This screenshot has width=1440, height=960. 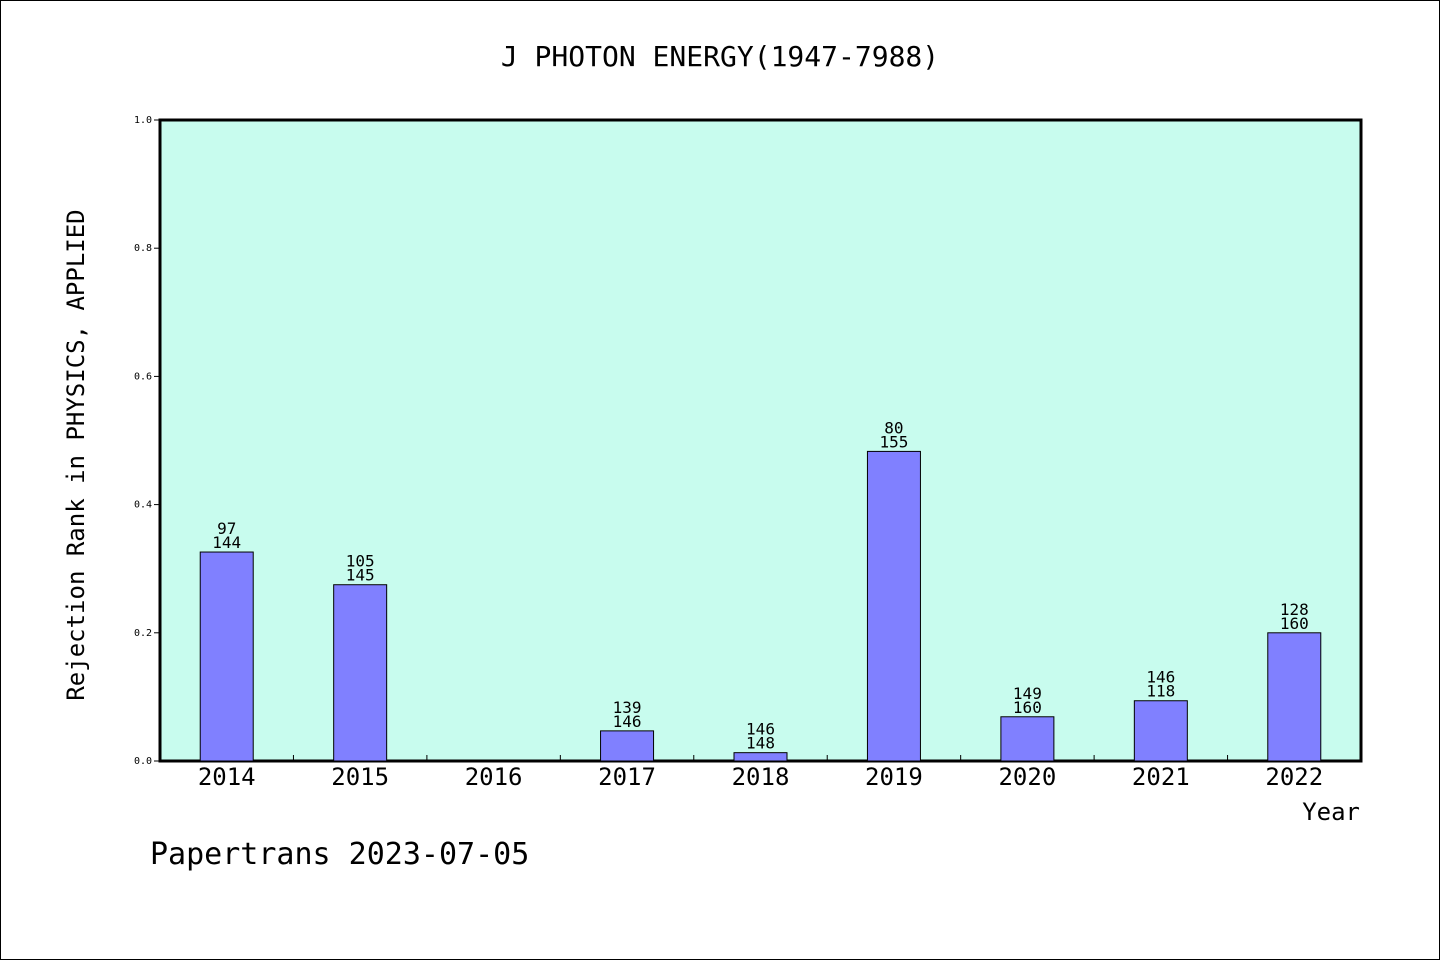 I want to click on y-tick-label: 0.0, so click(x=143, y=761).